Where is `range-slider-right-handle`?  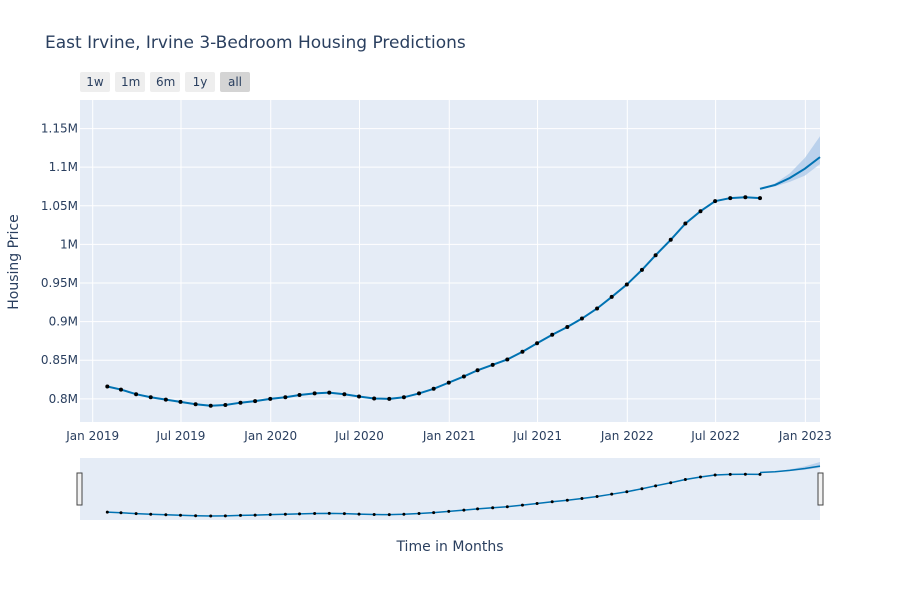
range-slider-right-handle is located at coordinates (820, 489).